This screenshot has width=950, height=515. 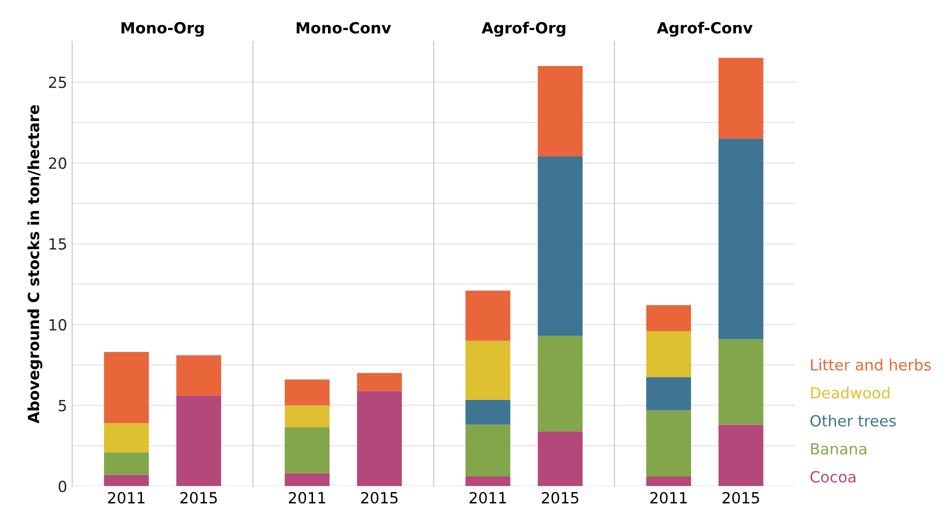 What do you see at coordinates (57, 163) in the screenshot?
I see `y-tick-label: 20` at bounding box center [57, 163].